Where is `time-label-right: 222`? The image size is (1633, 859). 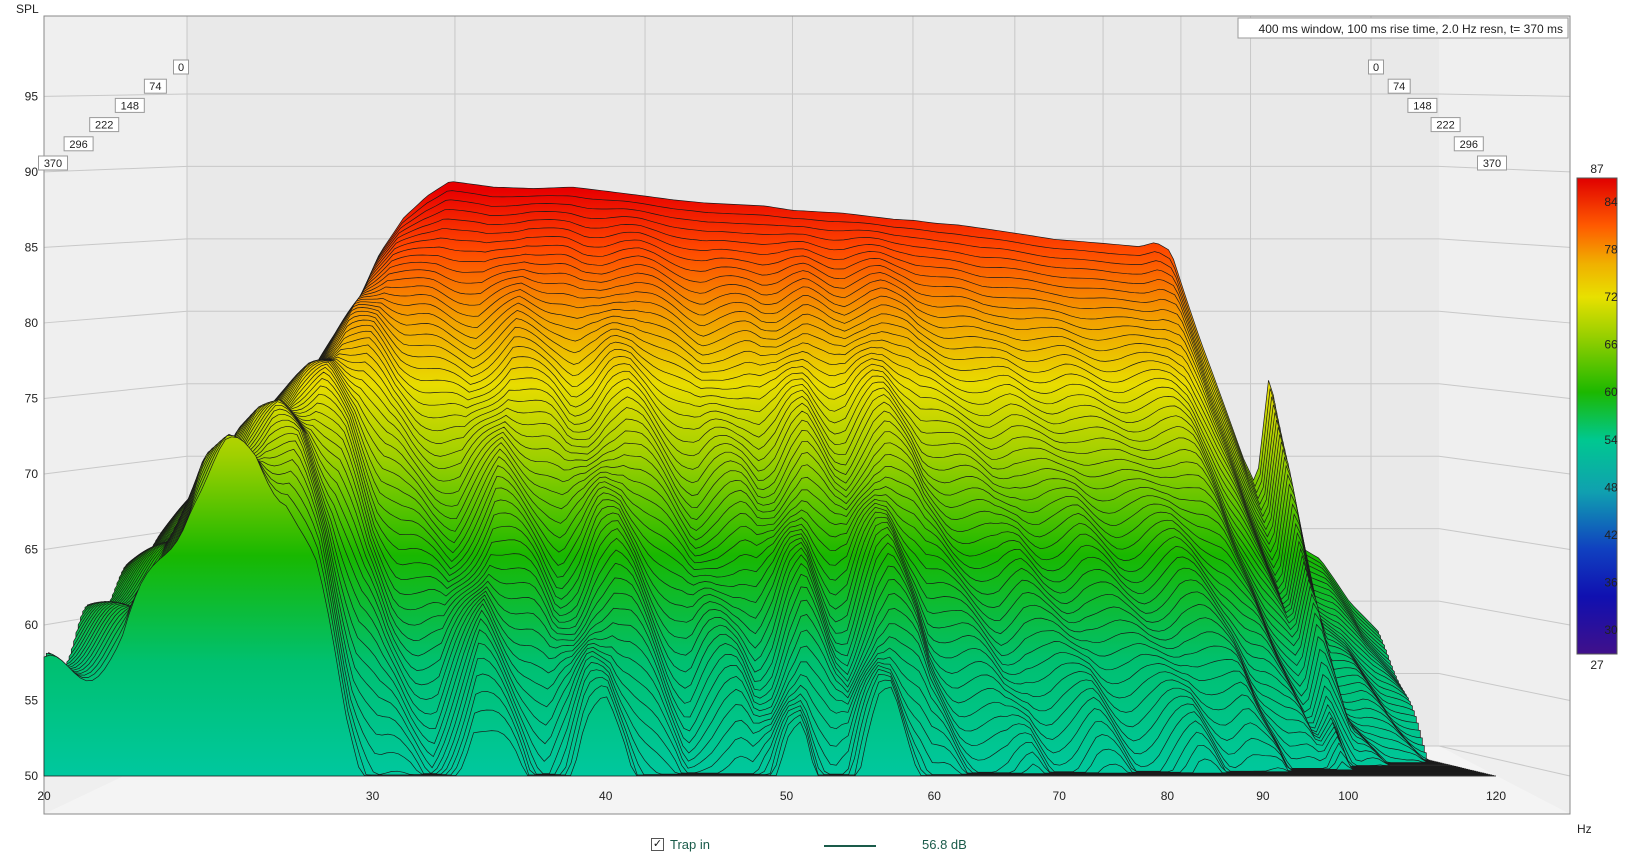
time-label-right: 222 is located at coordinates (1445, 125).